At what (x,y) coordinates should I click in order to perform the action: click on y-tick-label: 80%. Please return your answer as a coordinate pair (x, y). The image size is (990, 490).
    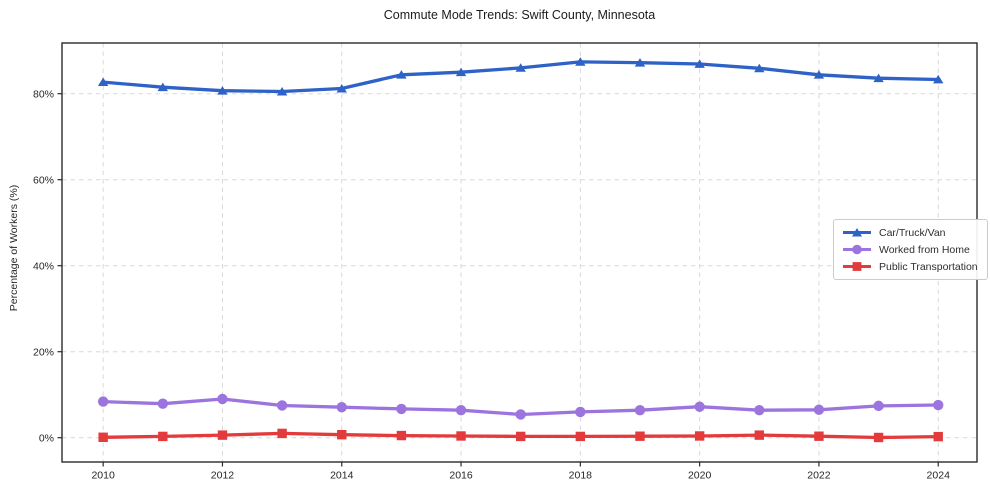
    Looking at the image, I should click on (43, 94).